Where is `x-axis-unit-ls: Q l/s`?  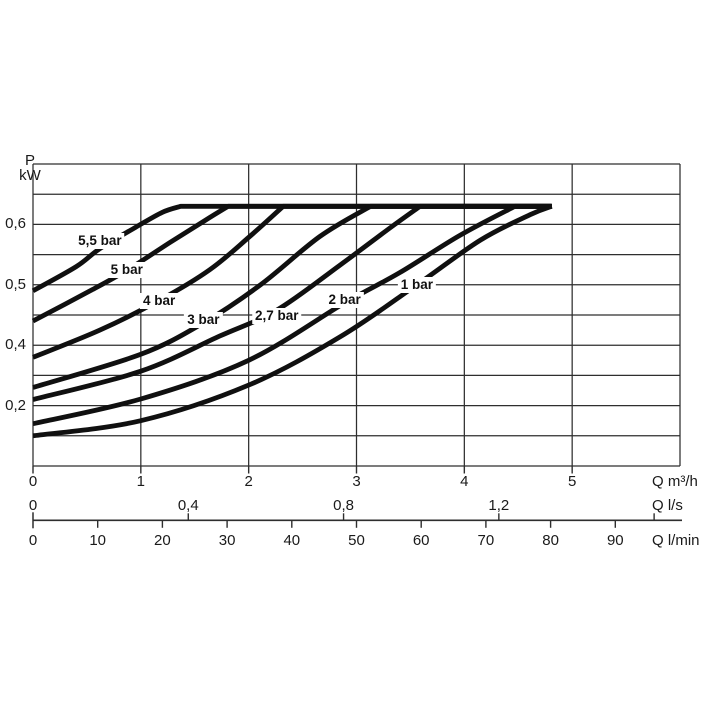 x-axis-unit-ls: Q l/s is located at coordinates (667, 505).